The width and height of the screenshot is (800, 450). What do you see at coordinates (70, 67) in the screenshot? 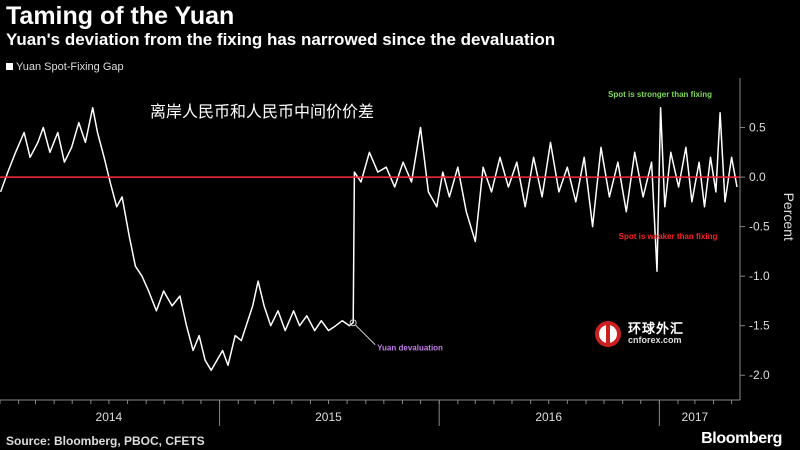
I see `legend-label: Yuan Spot-Fixing Gap` at bounding box center [70, 67].